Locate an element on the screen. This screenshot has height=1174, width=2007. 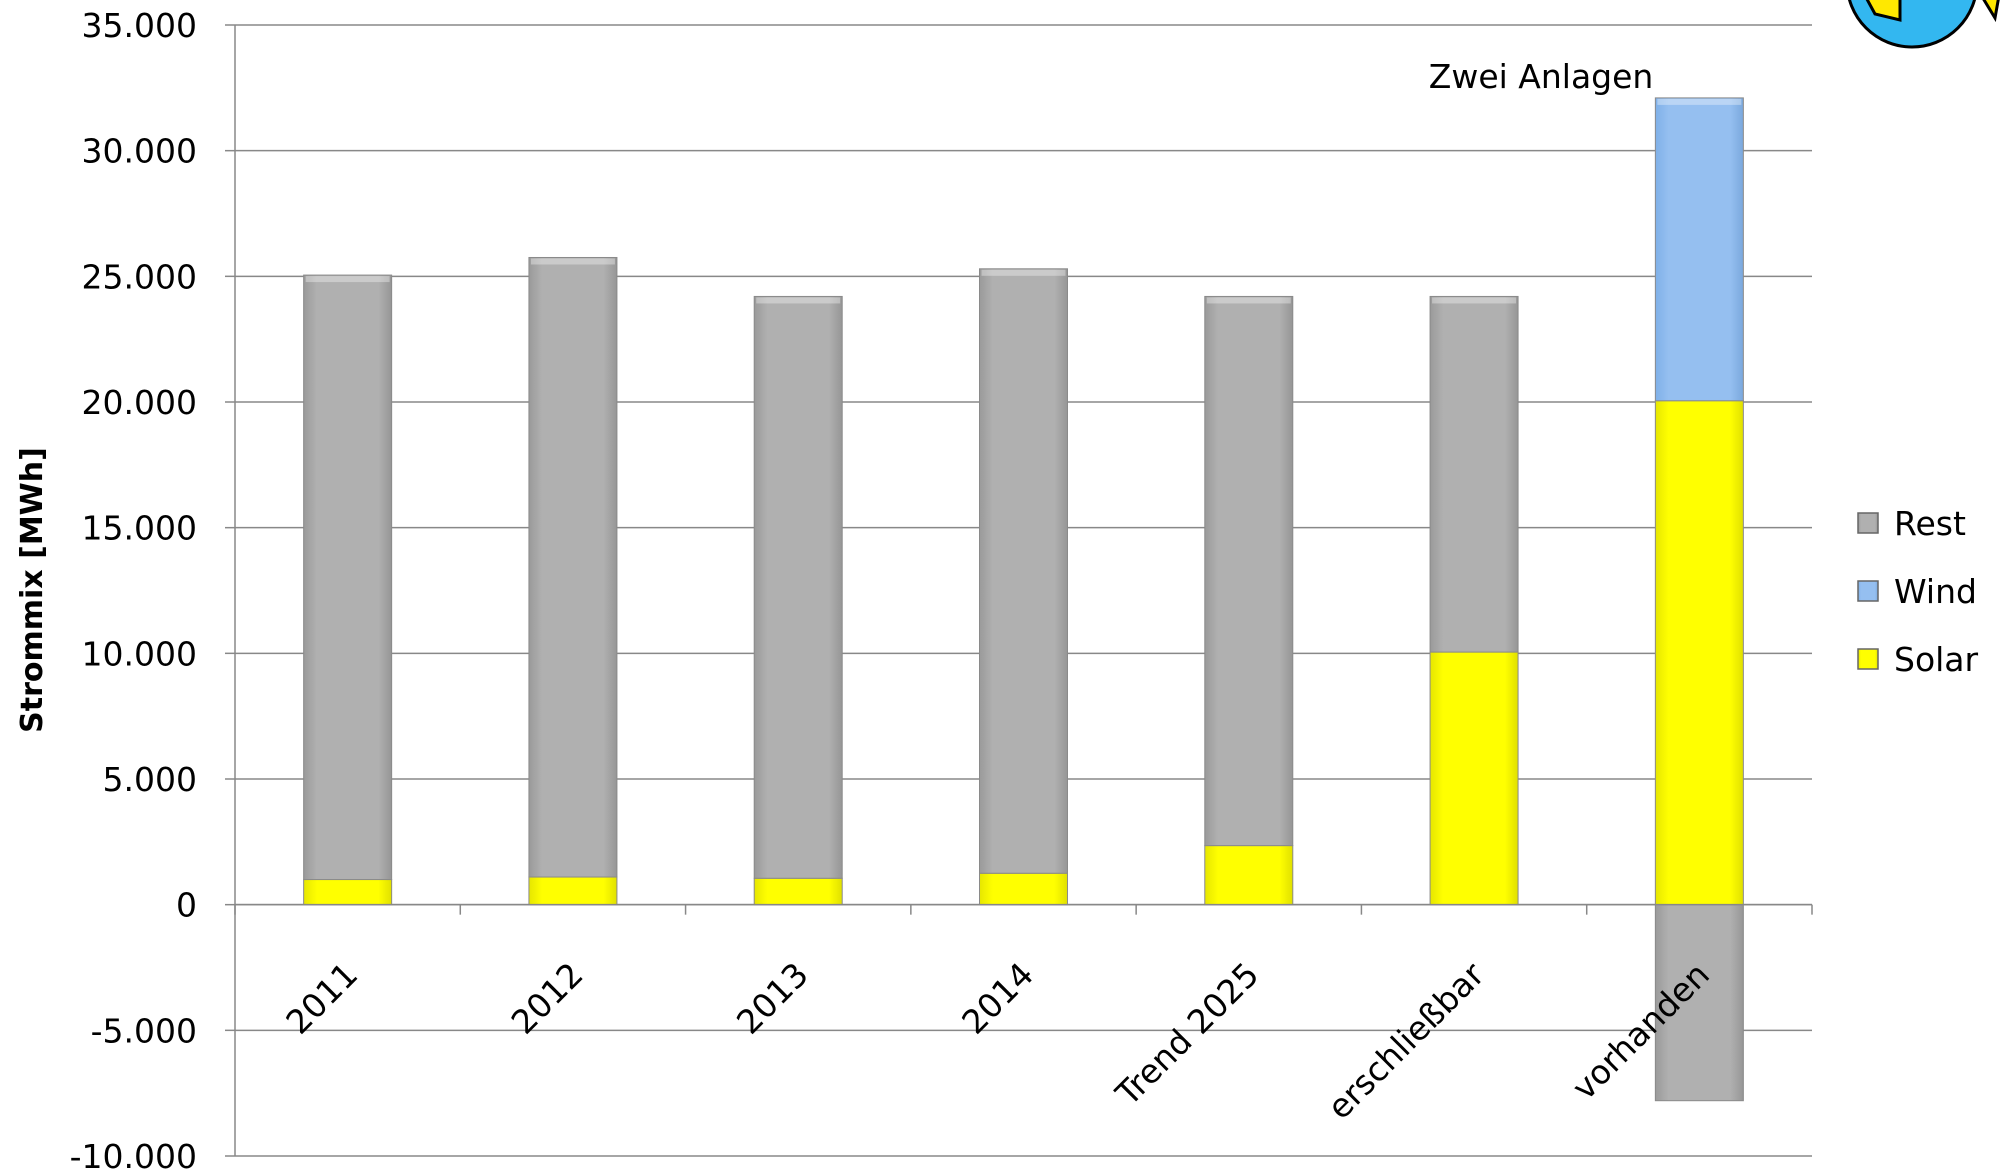
y-tick-label: 10.000 is located at coordinates (139, 653).